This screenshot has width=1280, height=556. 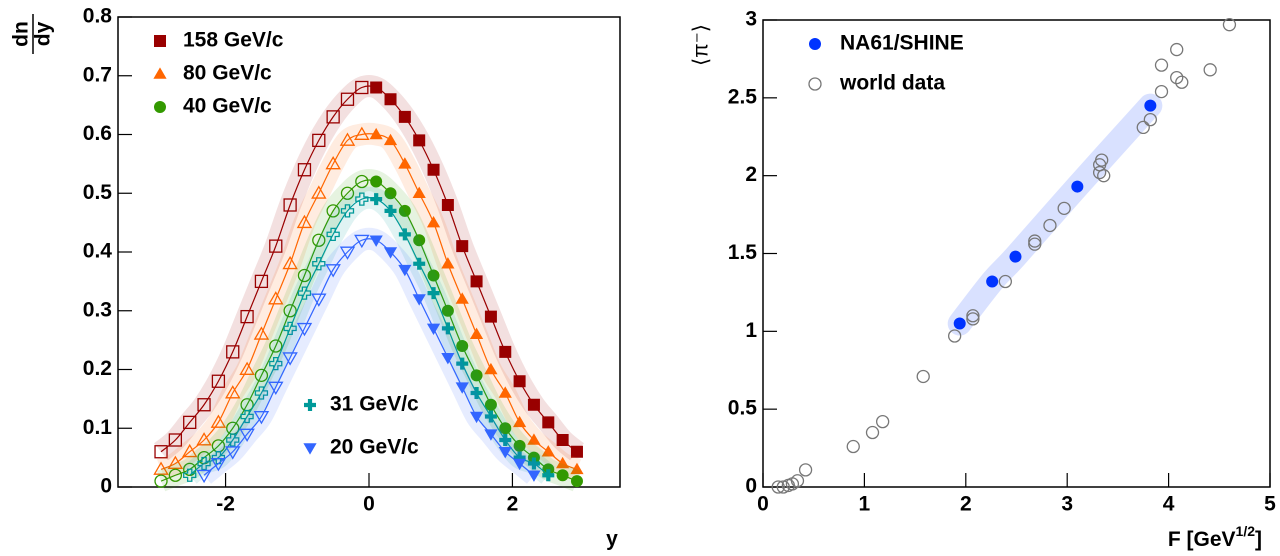 What do you see at coordinates (902, 43) in the screenshot?
I see `legend-label: NA61/SHINE` at bounding box center [902, 43].